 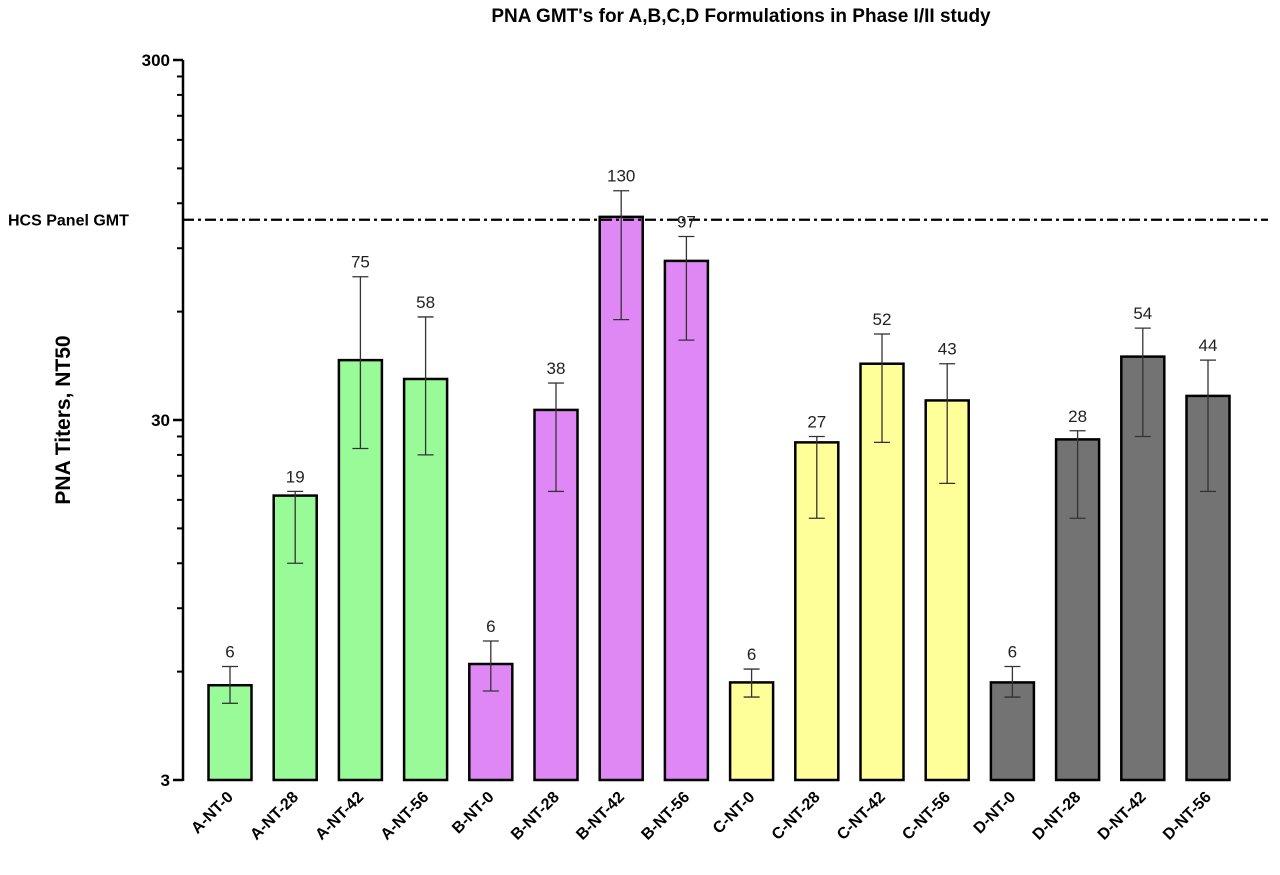 I want to click on data-label-A-NT-28: 19, so click(x=295, y=476).